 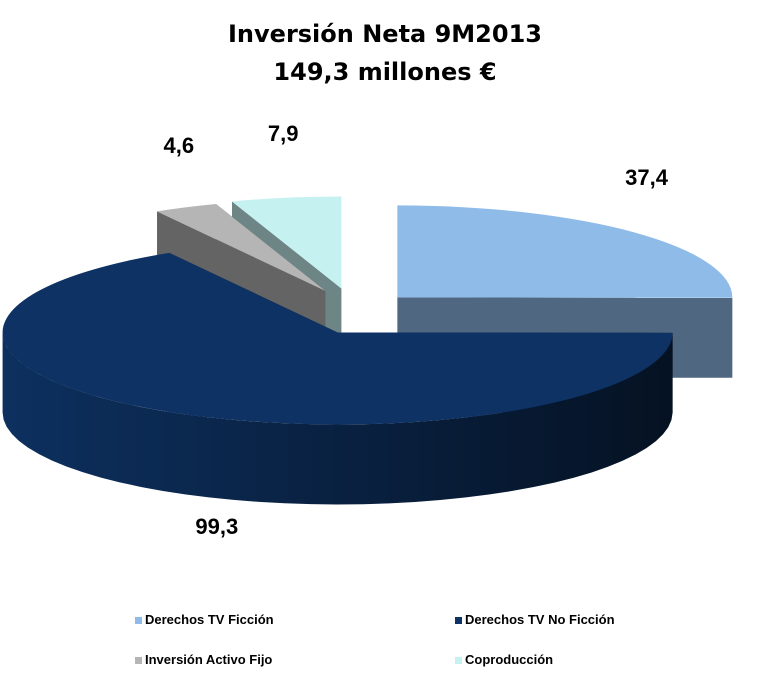 I want to click on legend-label: Derechos TV No Ficción, so click(x=540, y=619).